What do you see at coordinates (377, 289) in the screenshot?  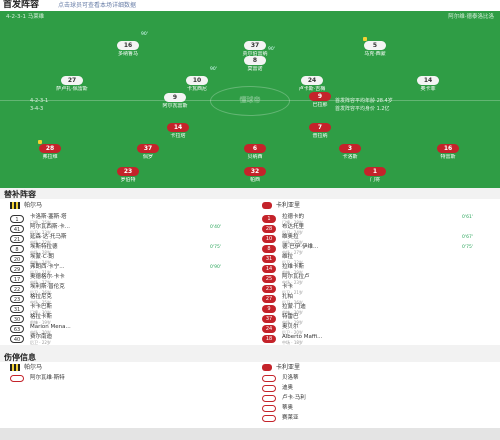 I see `sub-row-away: 23 卡卡 后卫 · 21岁` at bounding box center [377, 289].